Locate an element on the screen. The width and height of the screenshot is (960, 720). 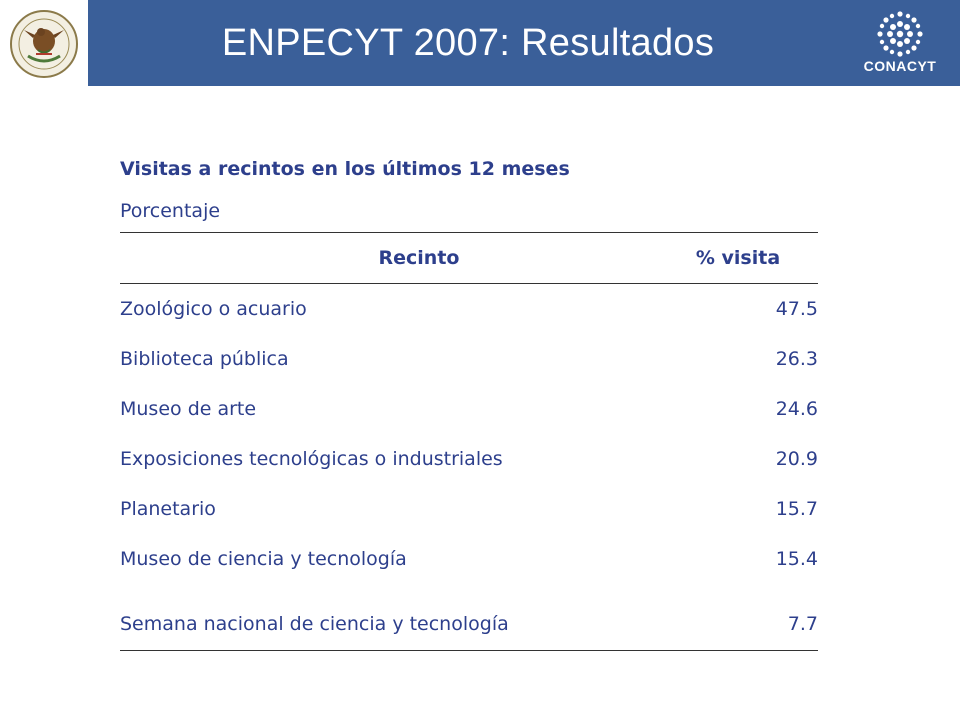
row-value: 7.7 is located at coordinates (802, 624).